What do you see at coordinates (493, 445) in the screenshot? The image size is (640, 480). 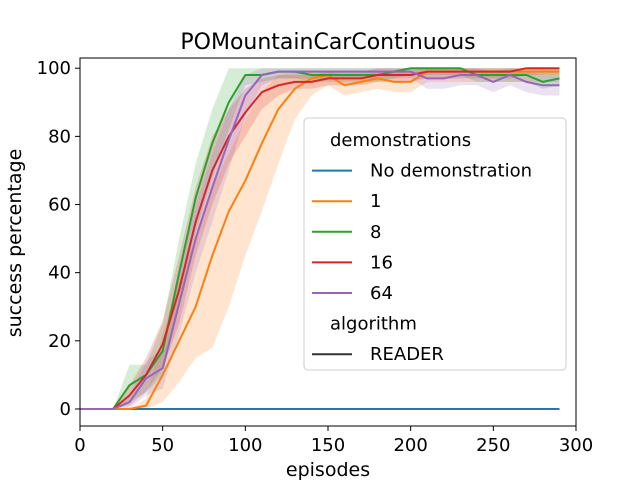 I see `x-tick-label: 250` at bounding box center [493, 445].